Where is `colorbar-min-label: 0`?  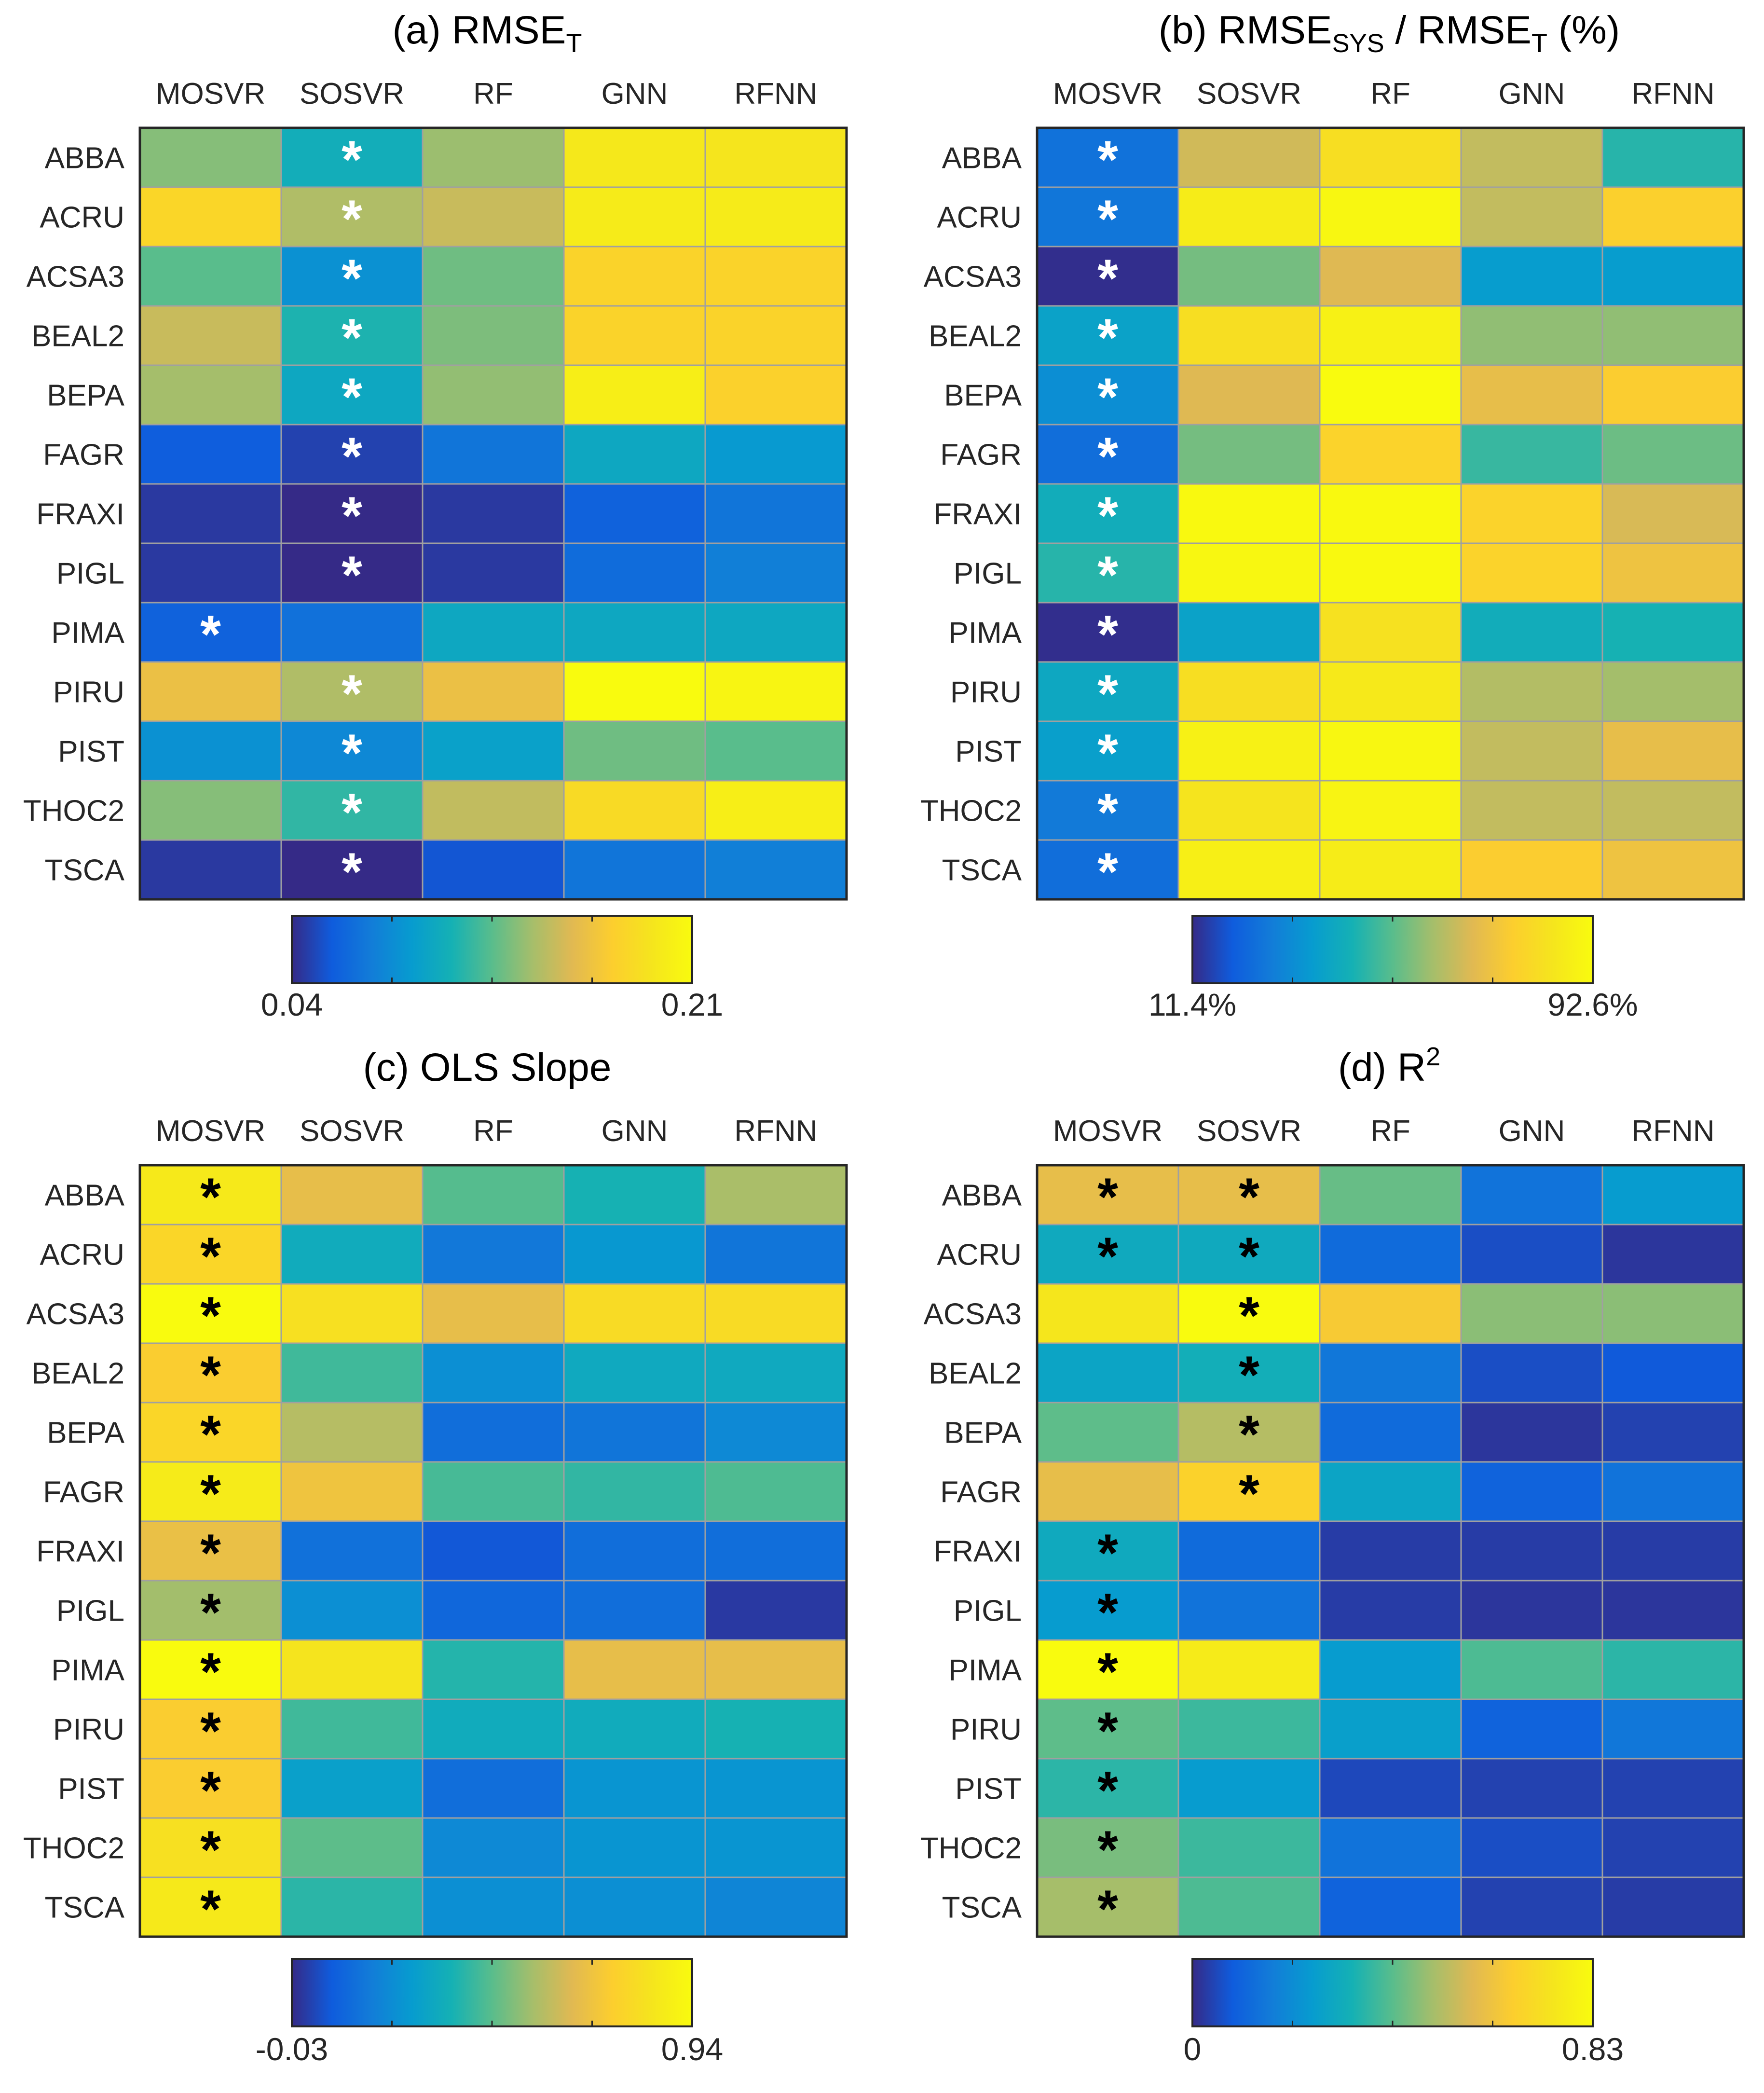 colorbar-min-label: 0 is located at coordinates (1193, 2049).